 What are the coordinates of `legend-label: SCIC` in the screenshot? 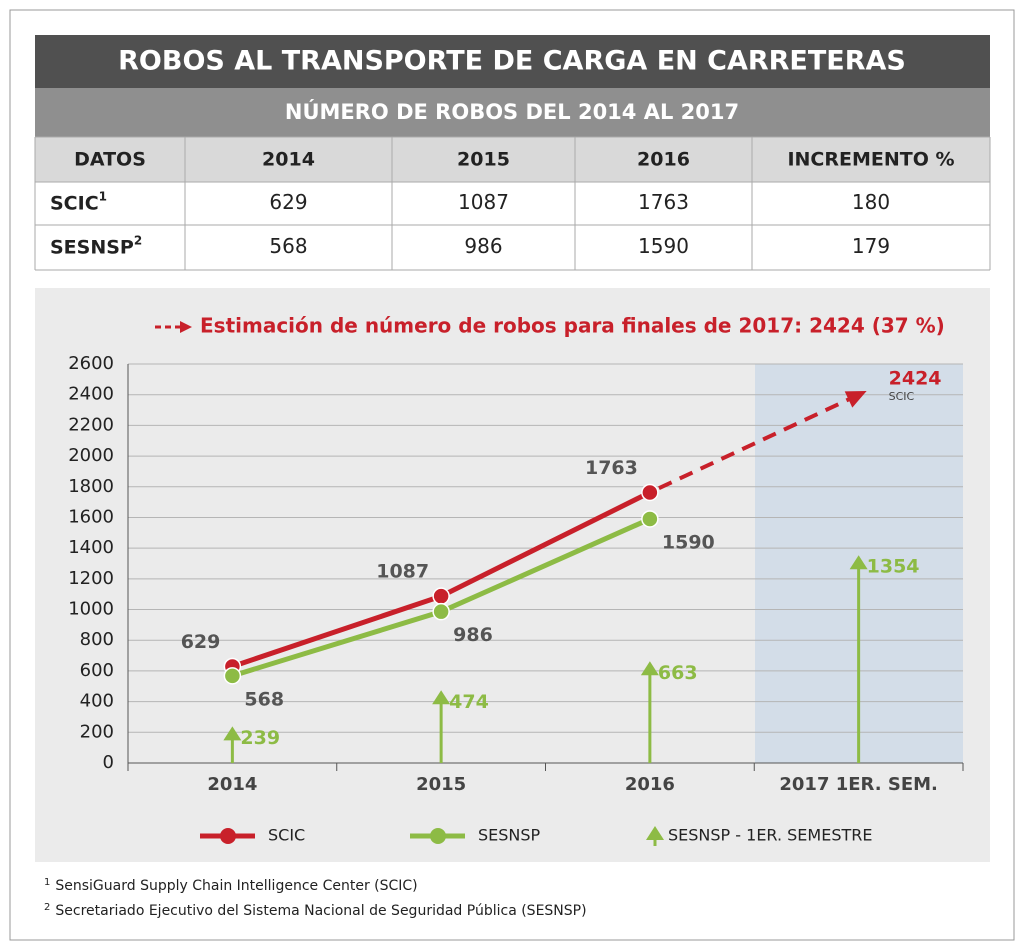 It's located at (286, 835).